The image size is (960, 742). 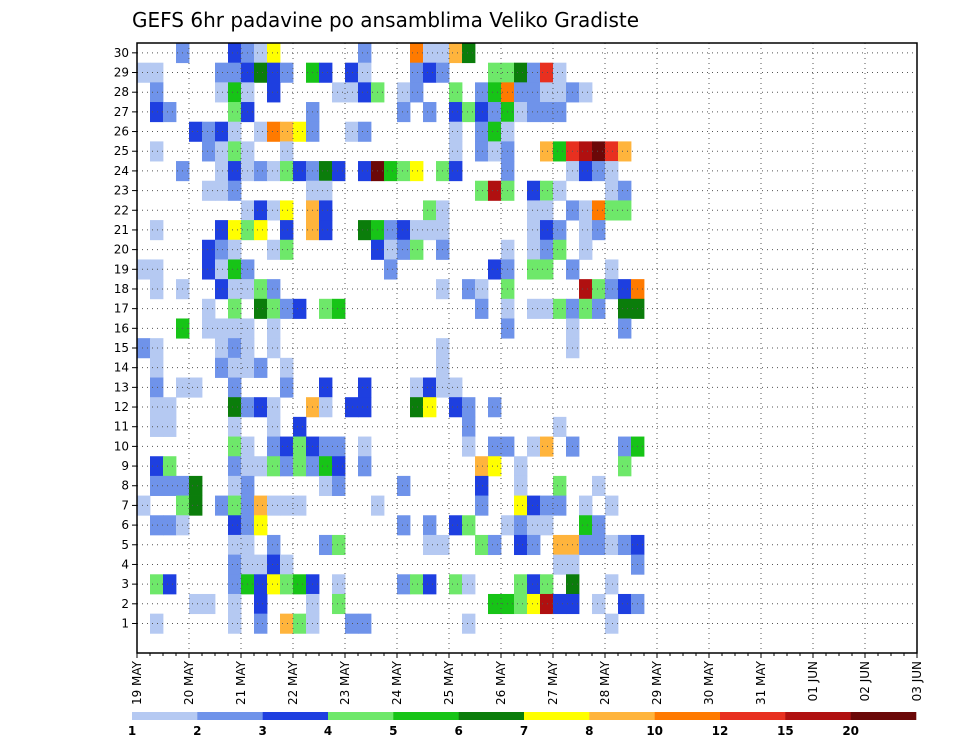 I want to click on y-tick-label: 29, so click(x=121, y=73).